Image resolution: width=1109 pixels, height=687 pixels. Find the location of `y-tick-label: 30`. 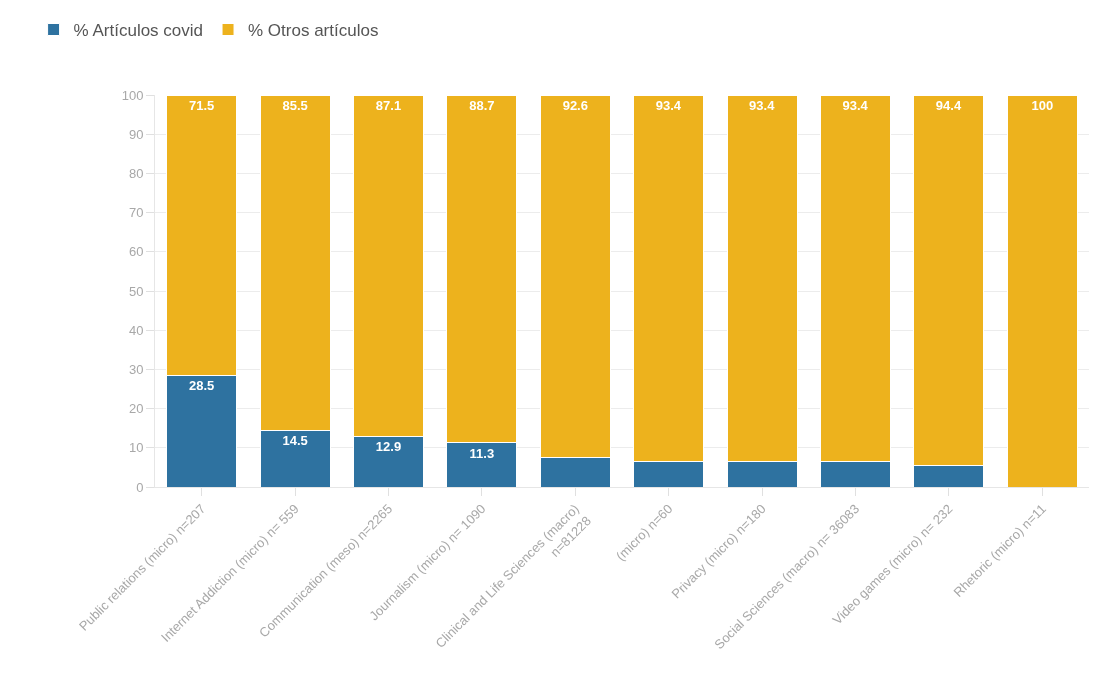

y-tick-label: 30 is located at coordinates (136, 369).